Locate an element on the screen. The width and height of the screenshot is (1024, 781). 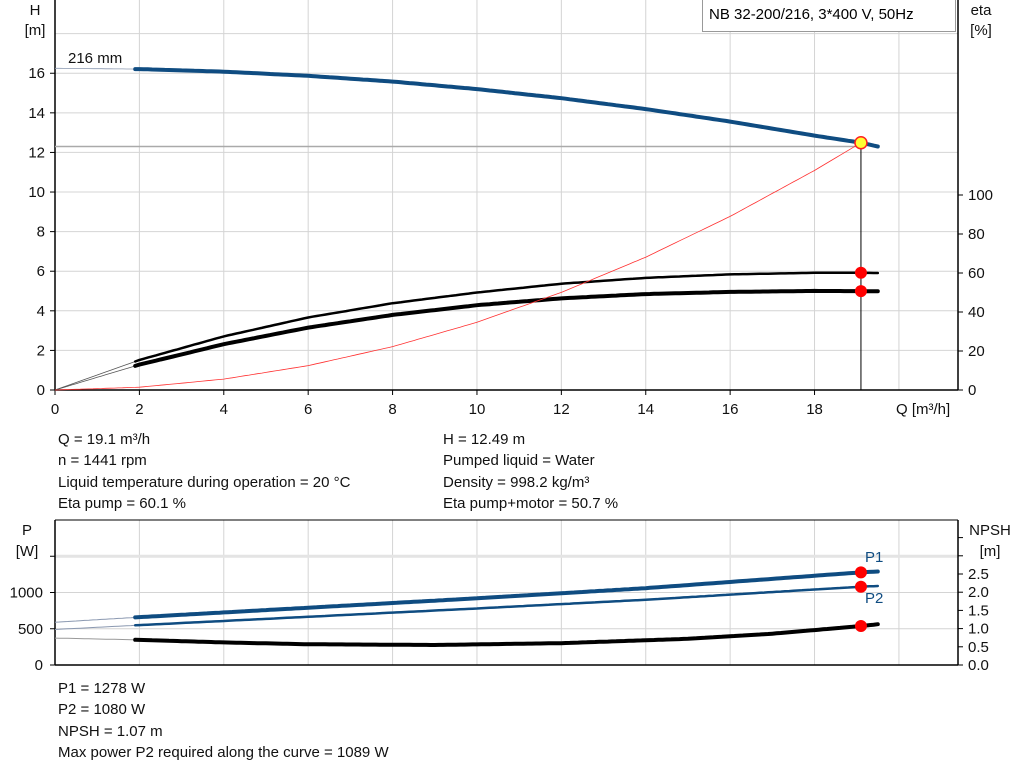
y-tick-label-right: 0 is located at coordinates (972, 390).